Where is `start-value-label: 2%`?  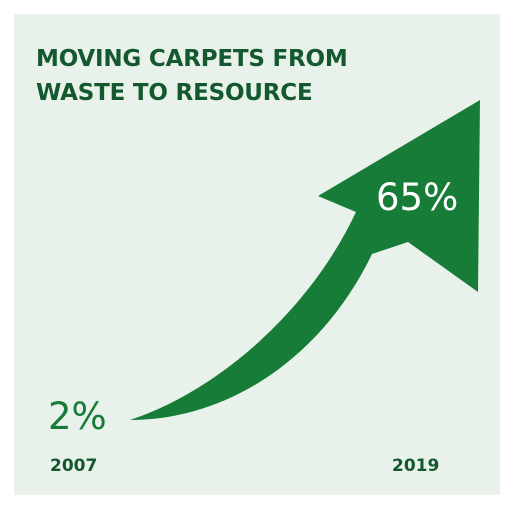
start-value-label: 2% is located at coordinates (77, 416).